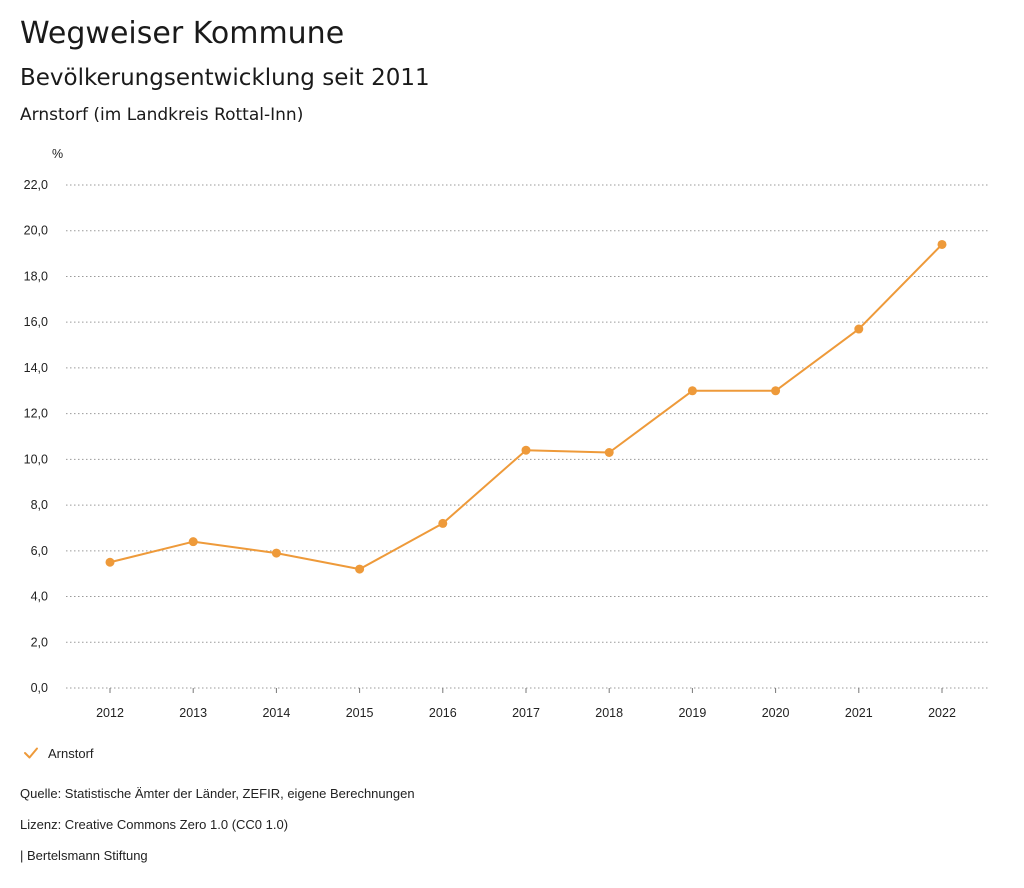  Describe the element at coordinates (225, 78) in the screenshot. I see `chart-subtitle: Bevölkerungsentwicklung seit 2011` at that location.